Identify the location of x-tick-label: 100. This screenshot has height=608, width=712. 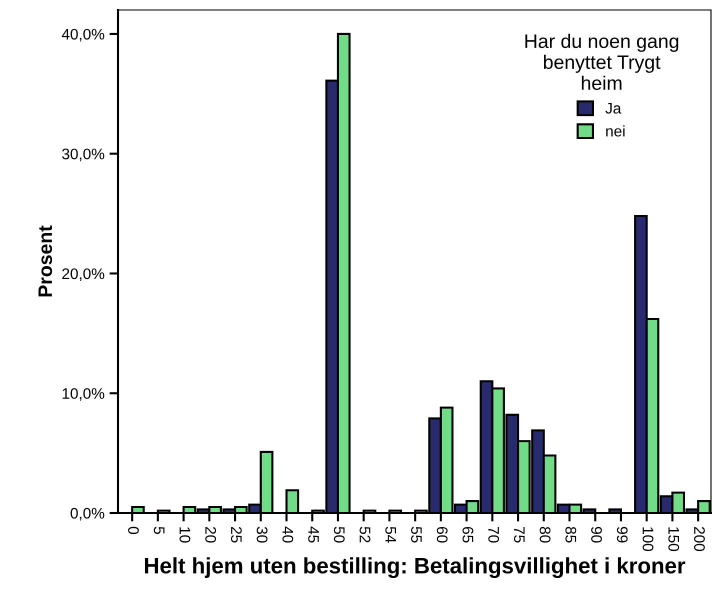
(648, 539).